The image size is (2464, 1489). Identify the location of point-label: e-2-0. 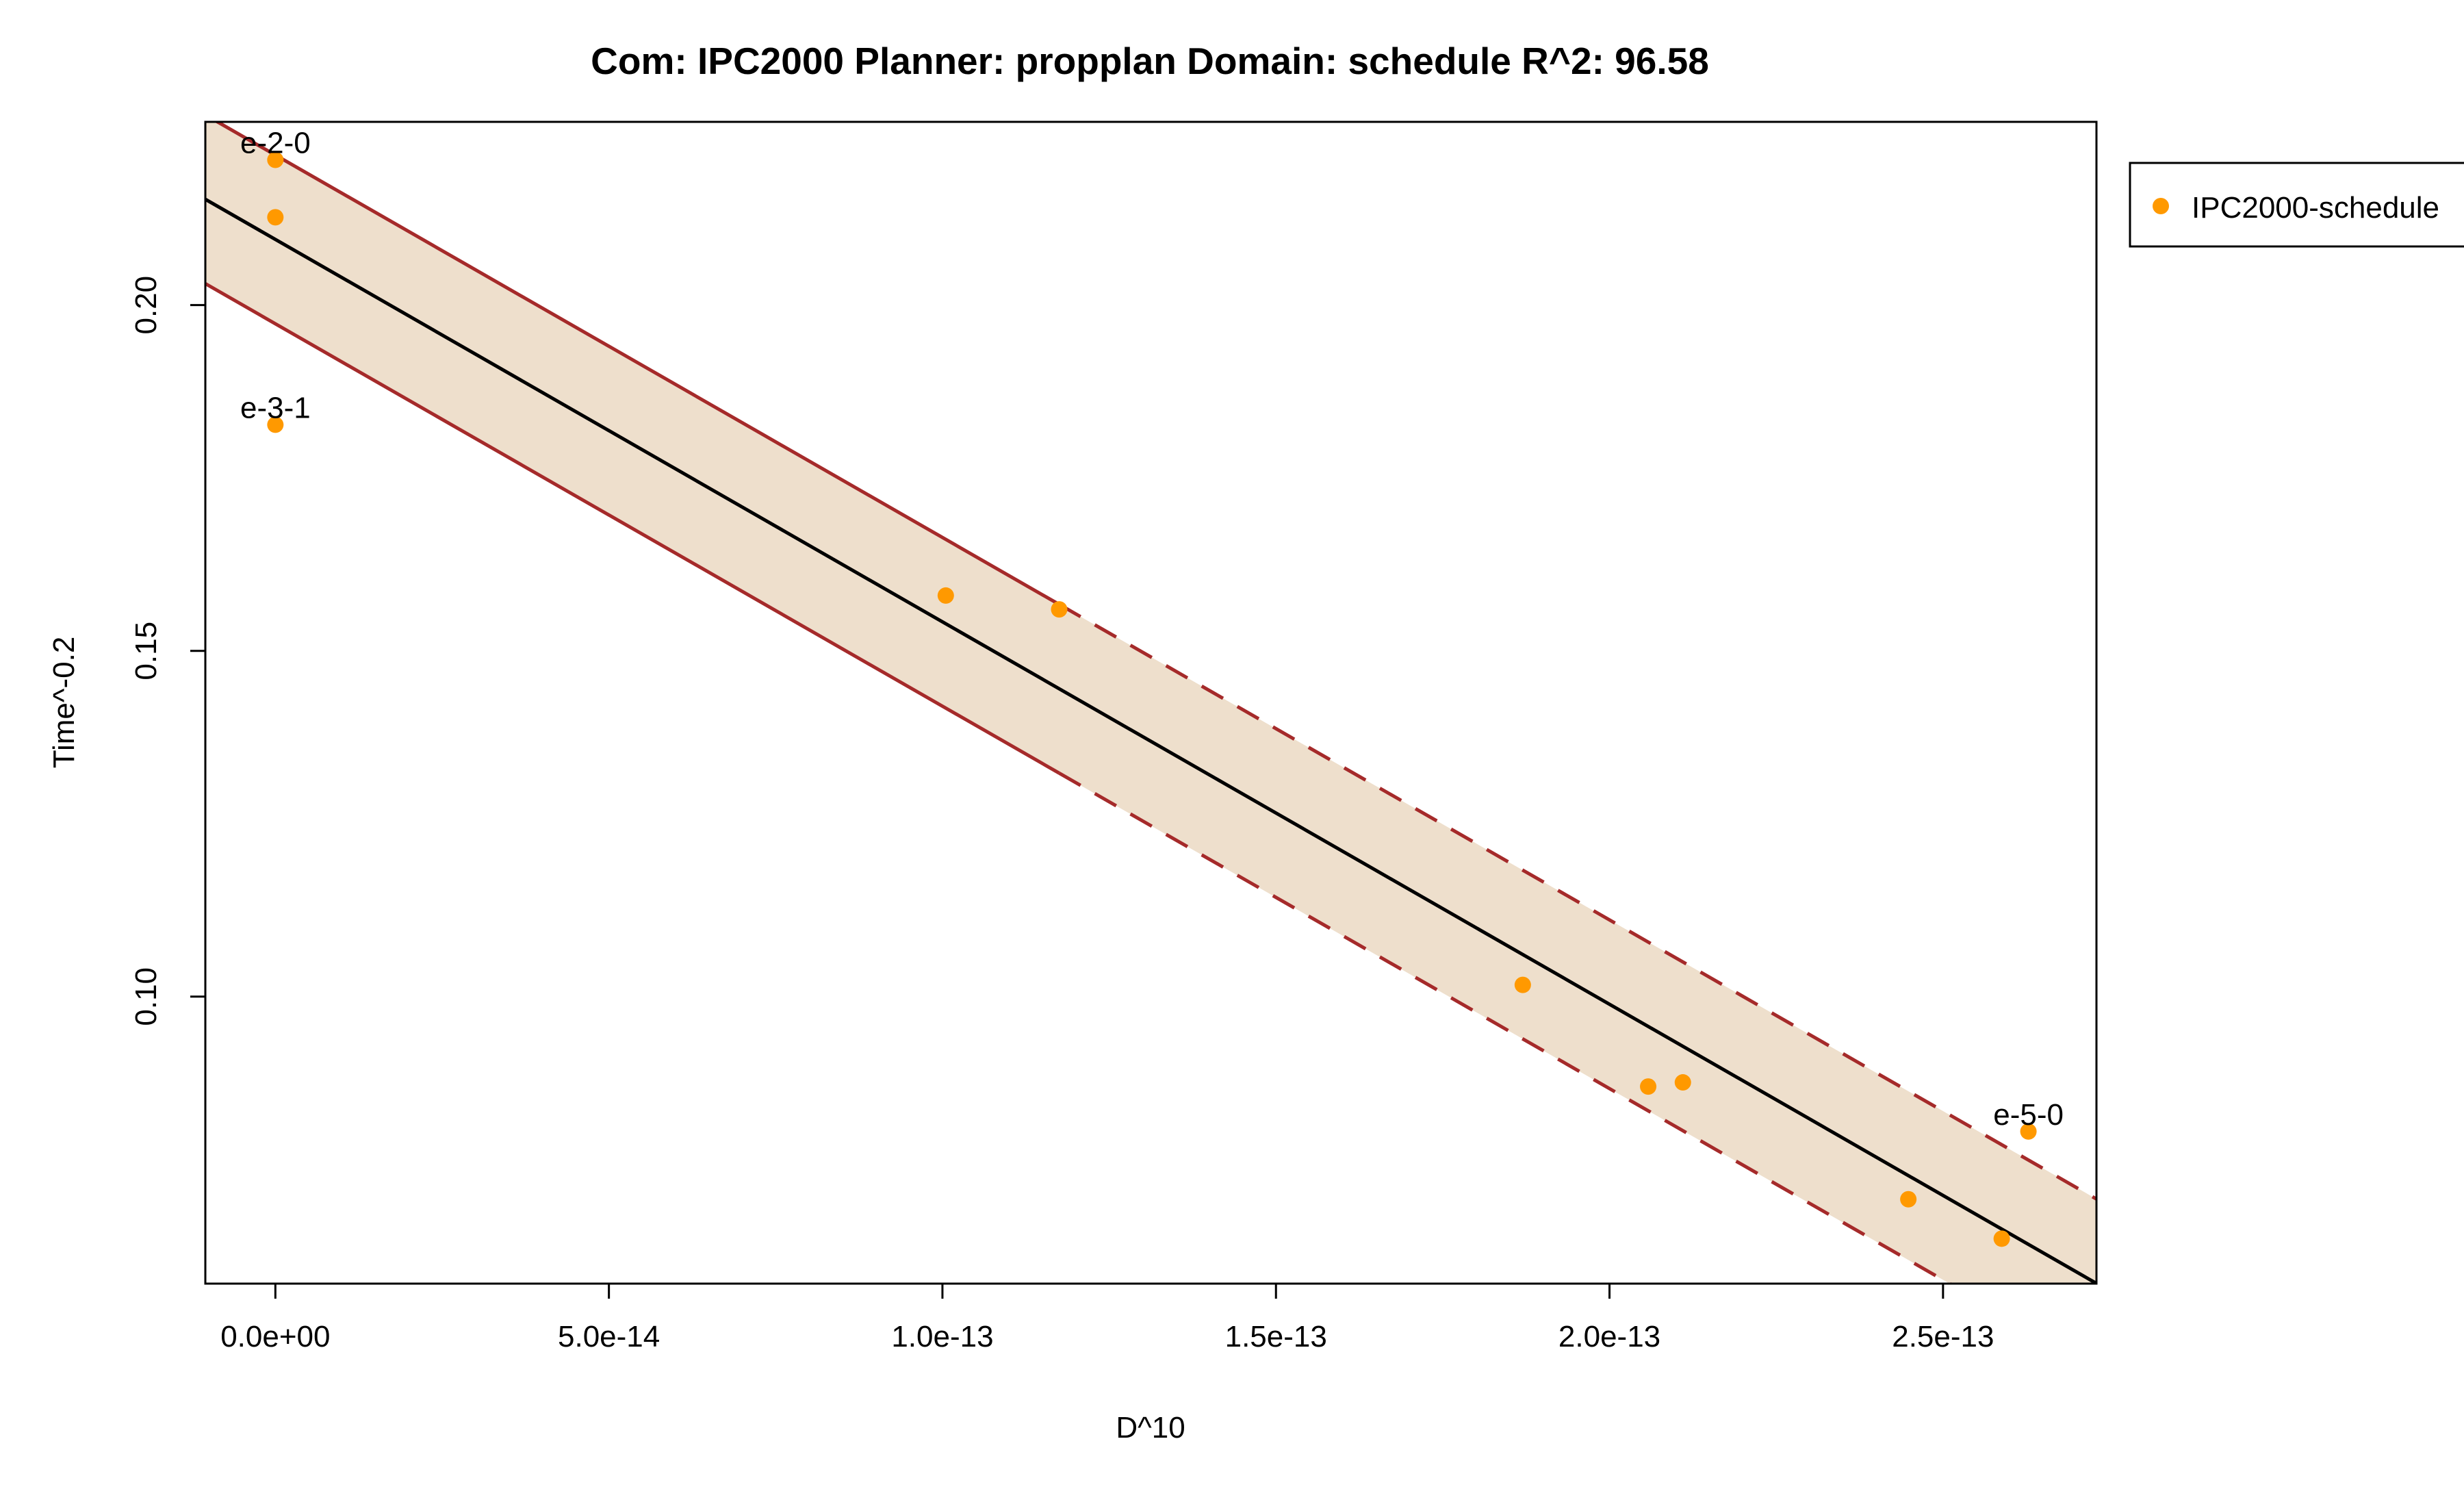
(275, 143).